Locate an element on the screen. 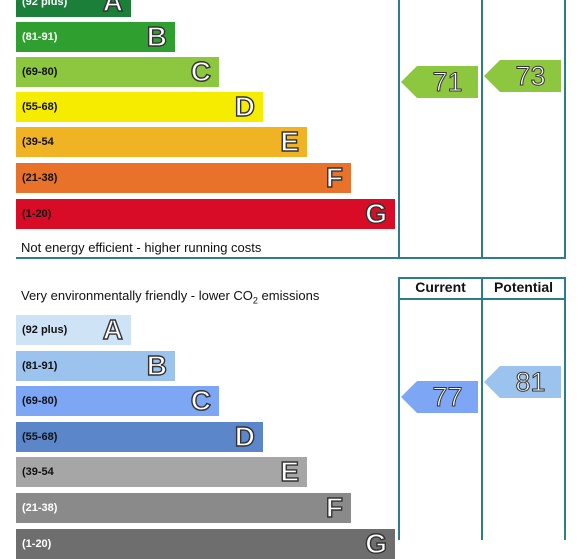  energy-band-letter: F is located at coordinates (334, 177).